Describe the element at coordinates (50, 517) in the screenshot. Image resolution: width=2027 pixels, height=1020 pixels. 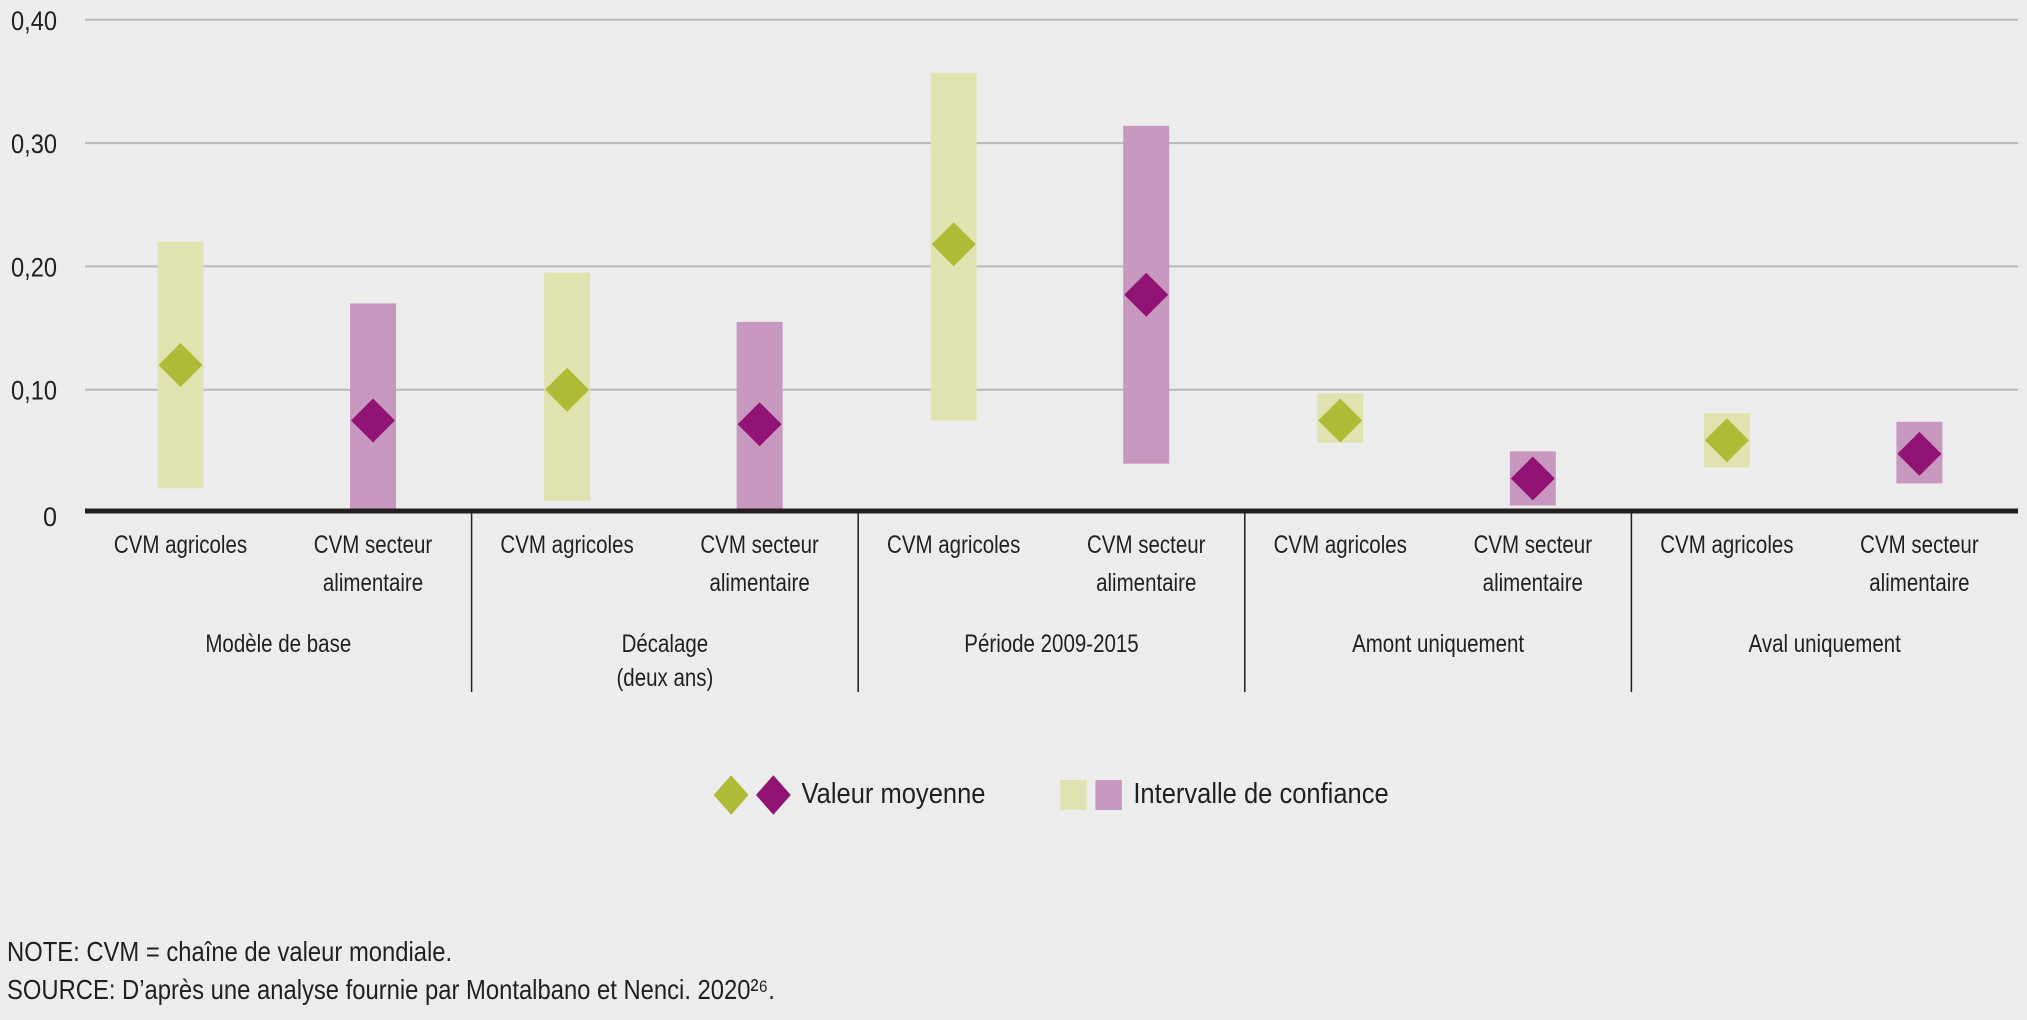
I see `y-tick-label: 0` at that location.